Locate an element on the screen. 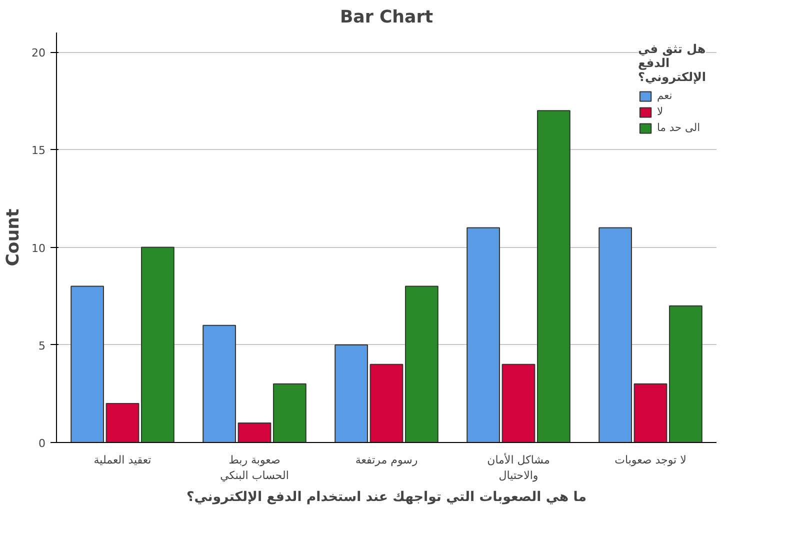 Image resolution: width=797 pixels, height=547 pixels. x-tick-label: لا توجد صعوبات is located at coordinates (650, 460).